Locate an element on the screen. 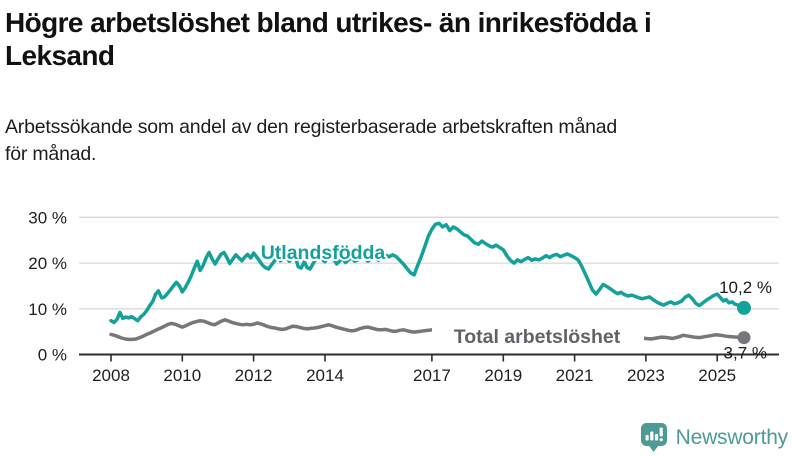 The height and width of the screenshot is (456, 800). bar-chart-speech-bubble-icon is located at coordinates (653, 437).